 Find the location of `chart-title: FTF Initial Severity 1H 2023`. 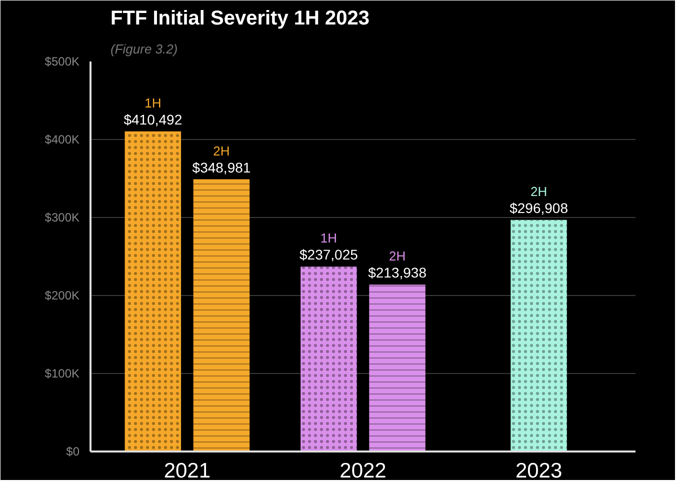

chart-title: FTF Initial Severity 1H 2023 is located at coordinates (240, 19).